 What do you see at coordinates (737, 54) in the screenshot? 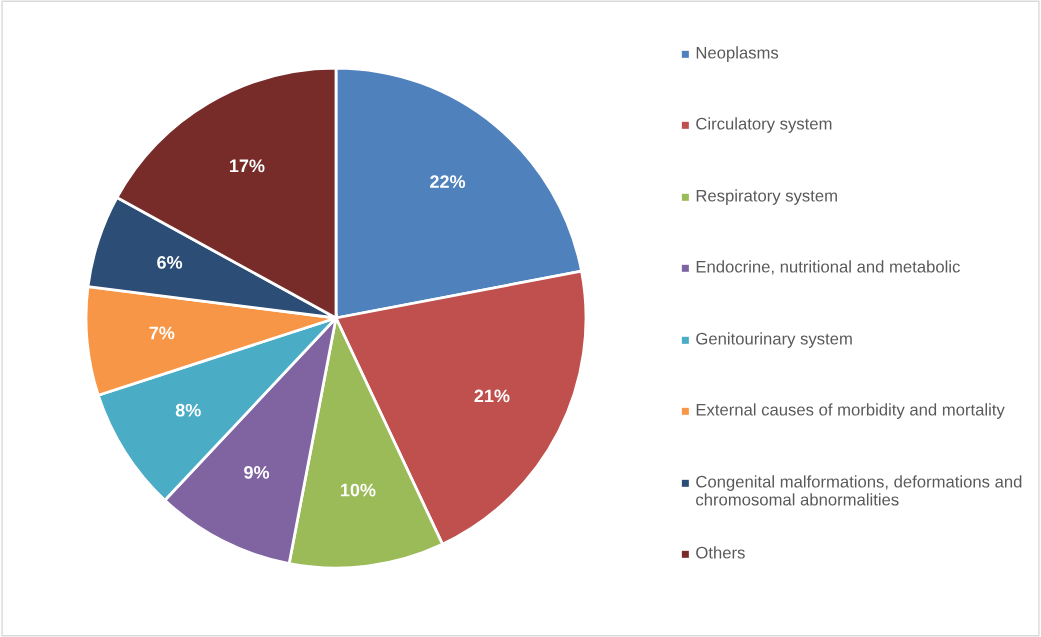
I see `legend-label: Neoplasms` at bounding box center [737, 54].